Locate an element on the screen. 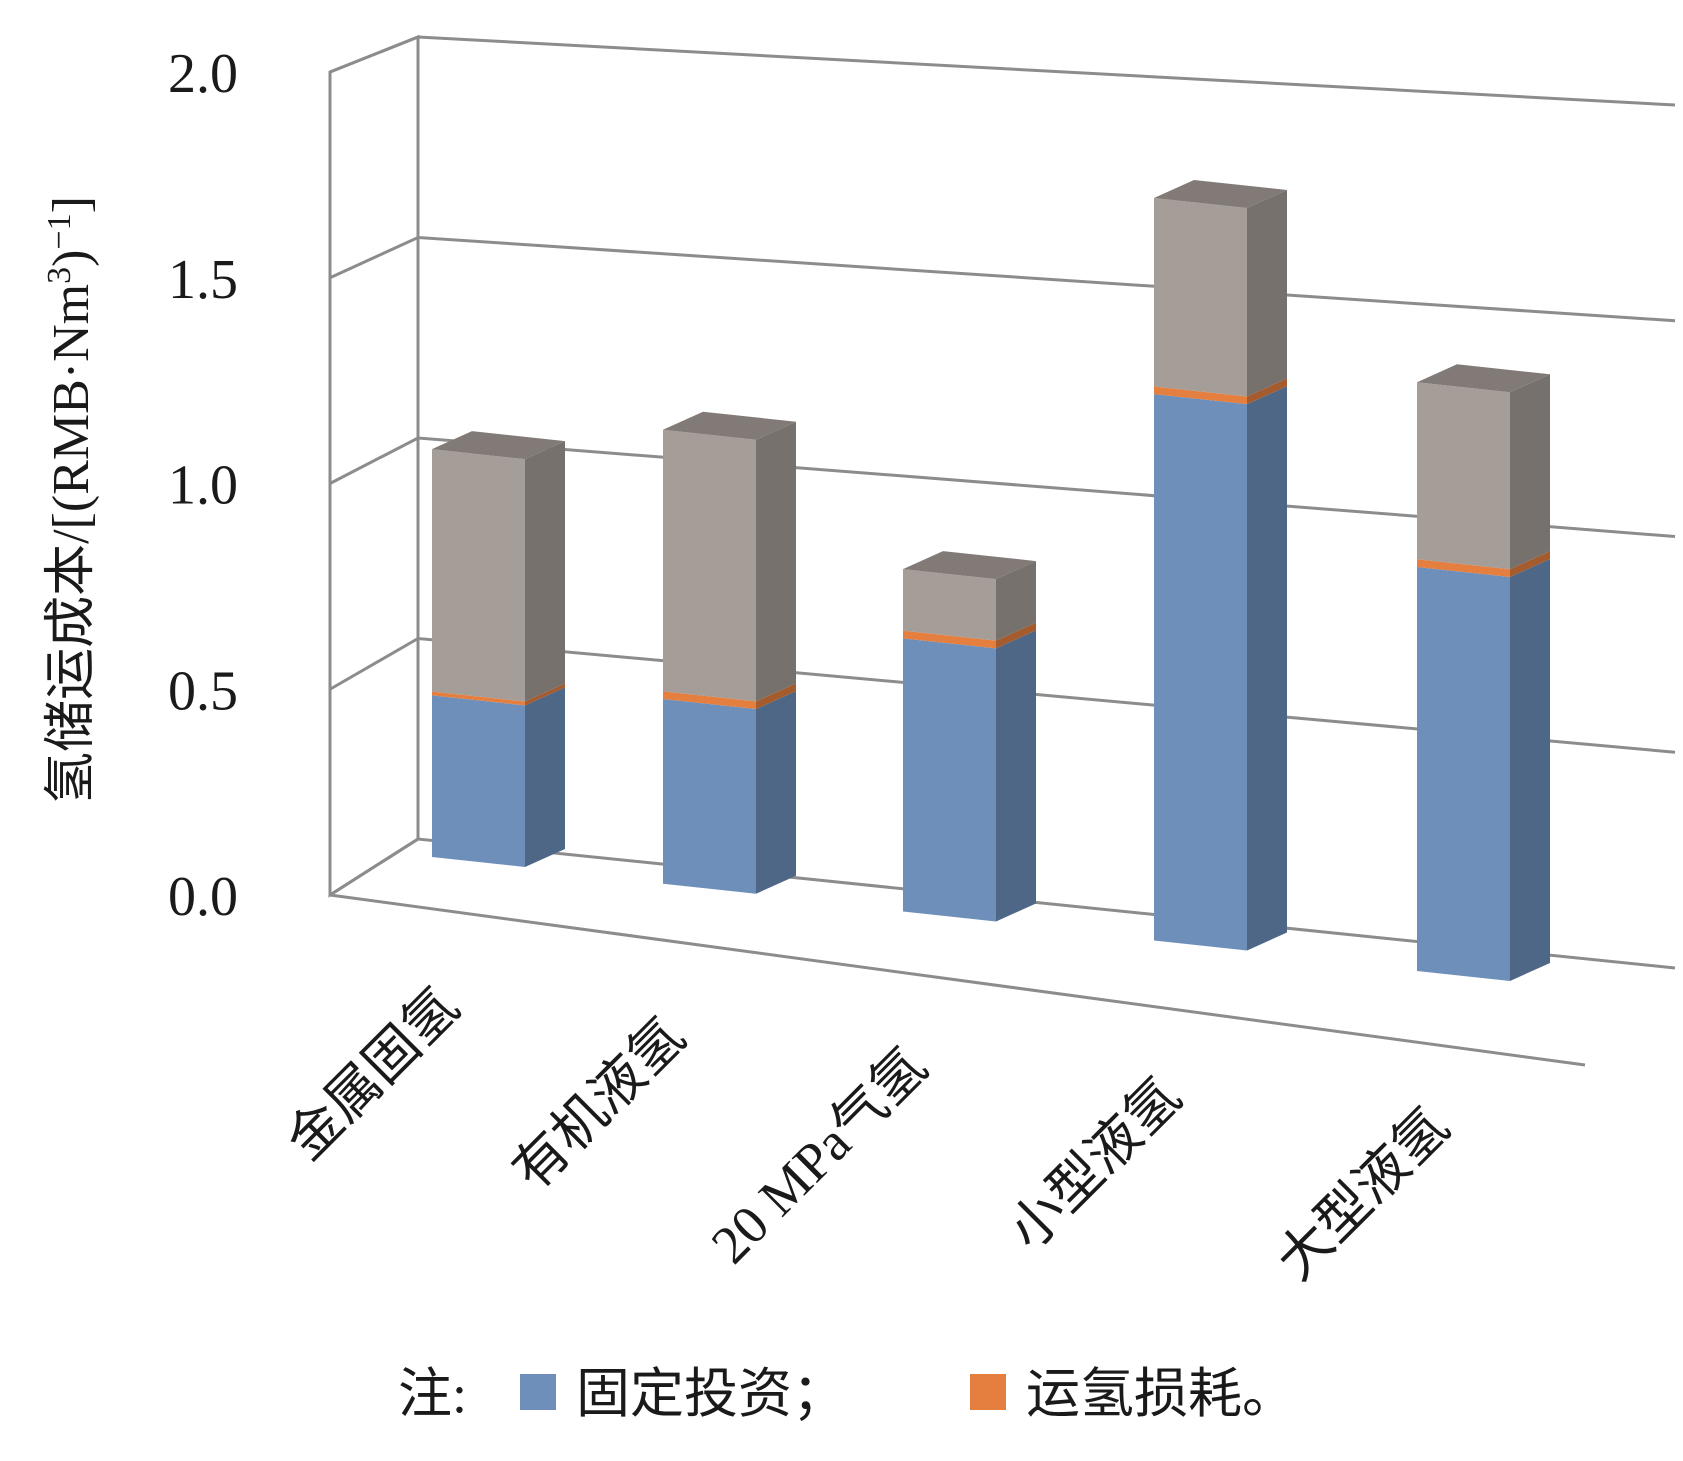  y-axis-label: 氢储运成本/[(RMB·Nm3)−1] is located at coordinates (70, 500).